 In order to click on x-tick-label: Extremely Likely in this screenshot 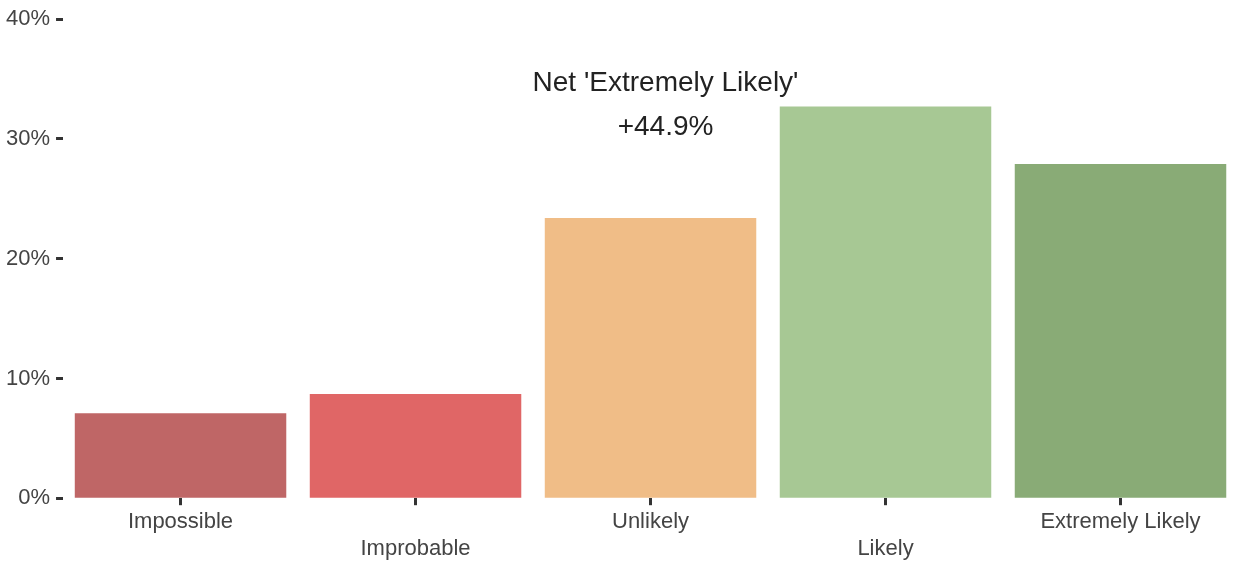, I will do `click(1120, 521)`.